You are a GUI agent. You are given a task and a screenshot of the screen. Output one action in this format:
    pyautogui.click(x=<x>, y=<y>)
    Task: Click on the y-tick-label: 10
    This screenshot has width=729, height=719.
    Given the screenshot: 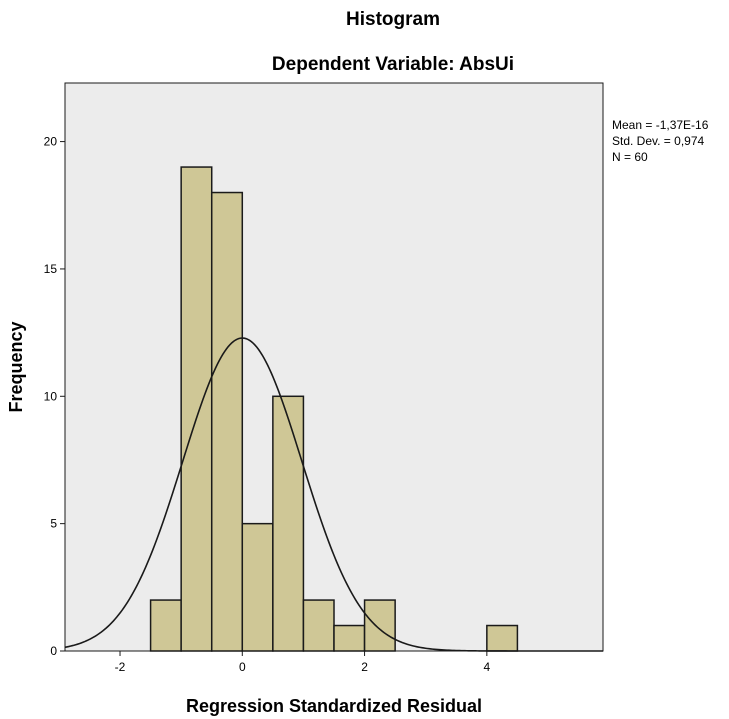 What is the action you would take?
    pyautogui.click(x=51, y=396)
    